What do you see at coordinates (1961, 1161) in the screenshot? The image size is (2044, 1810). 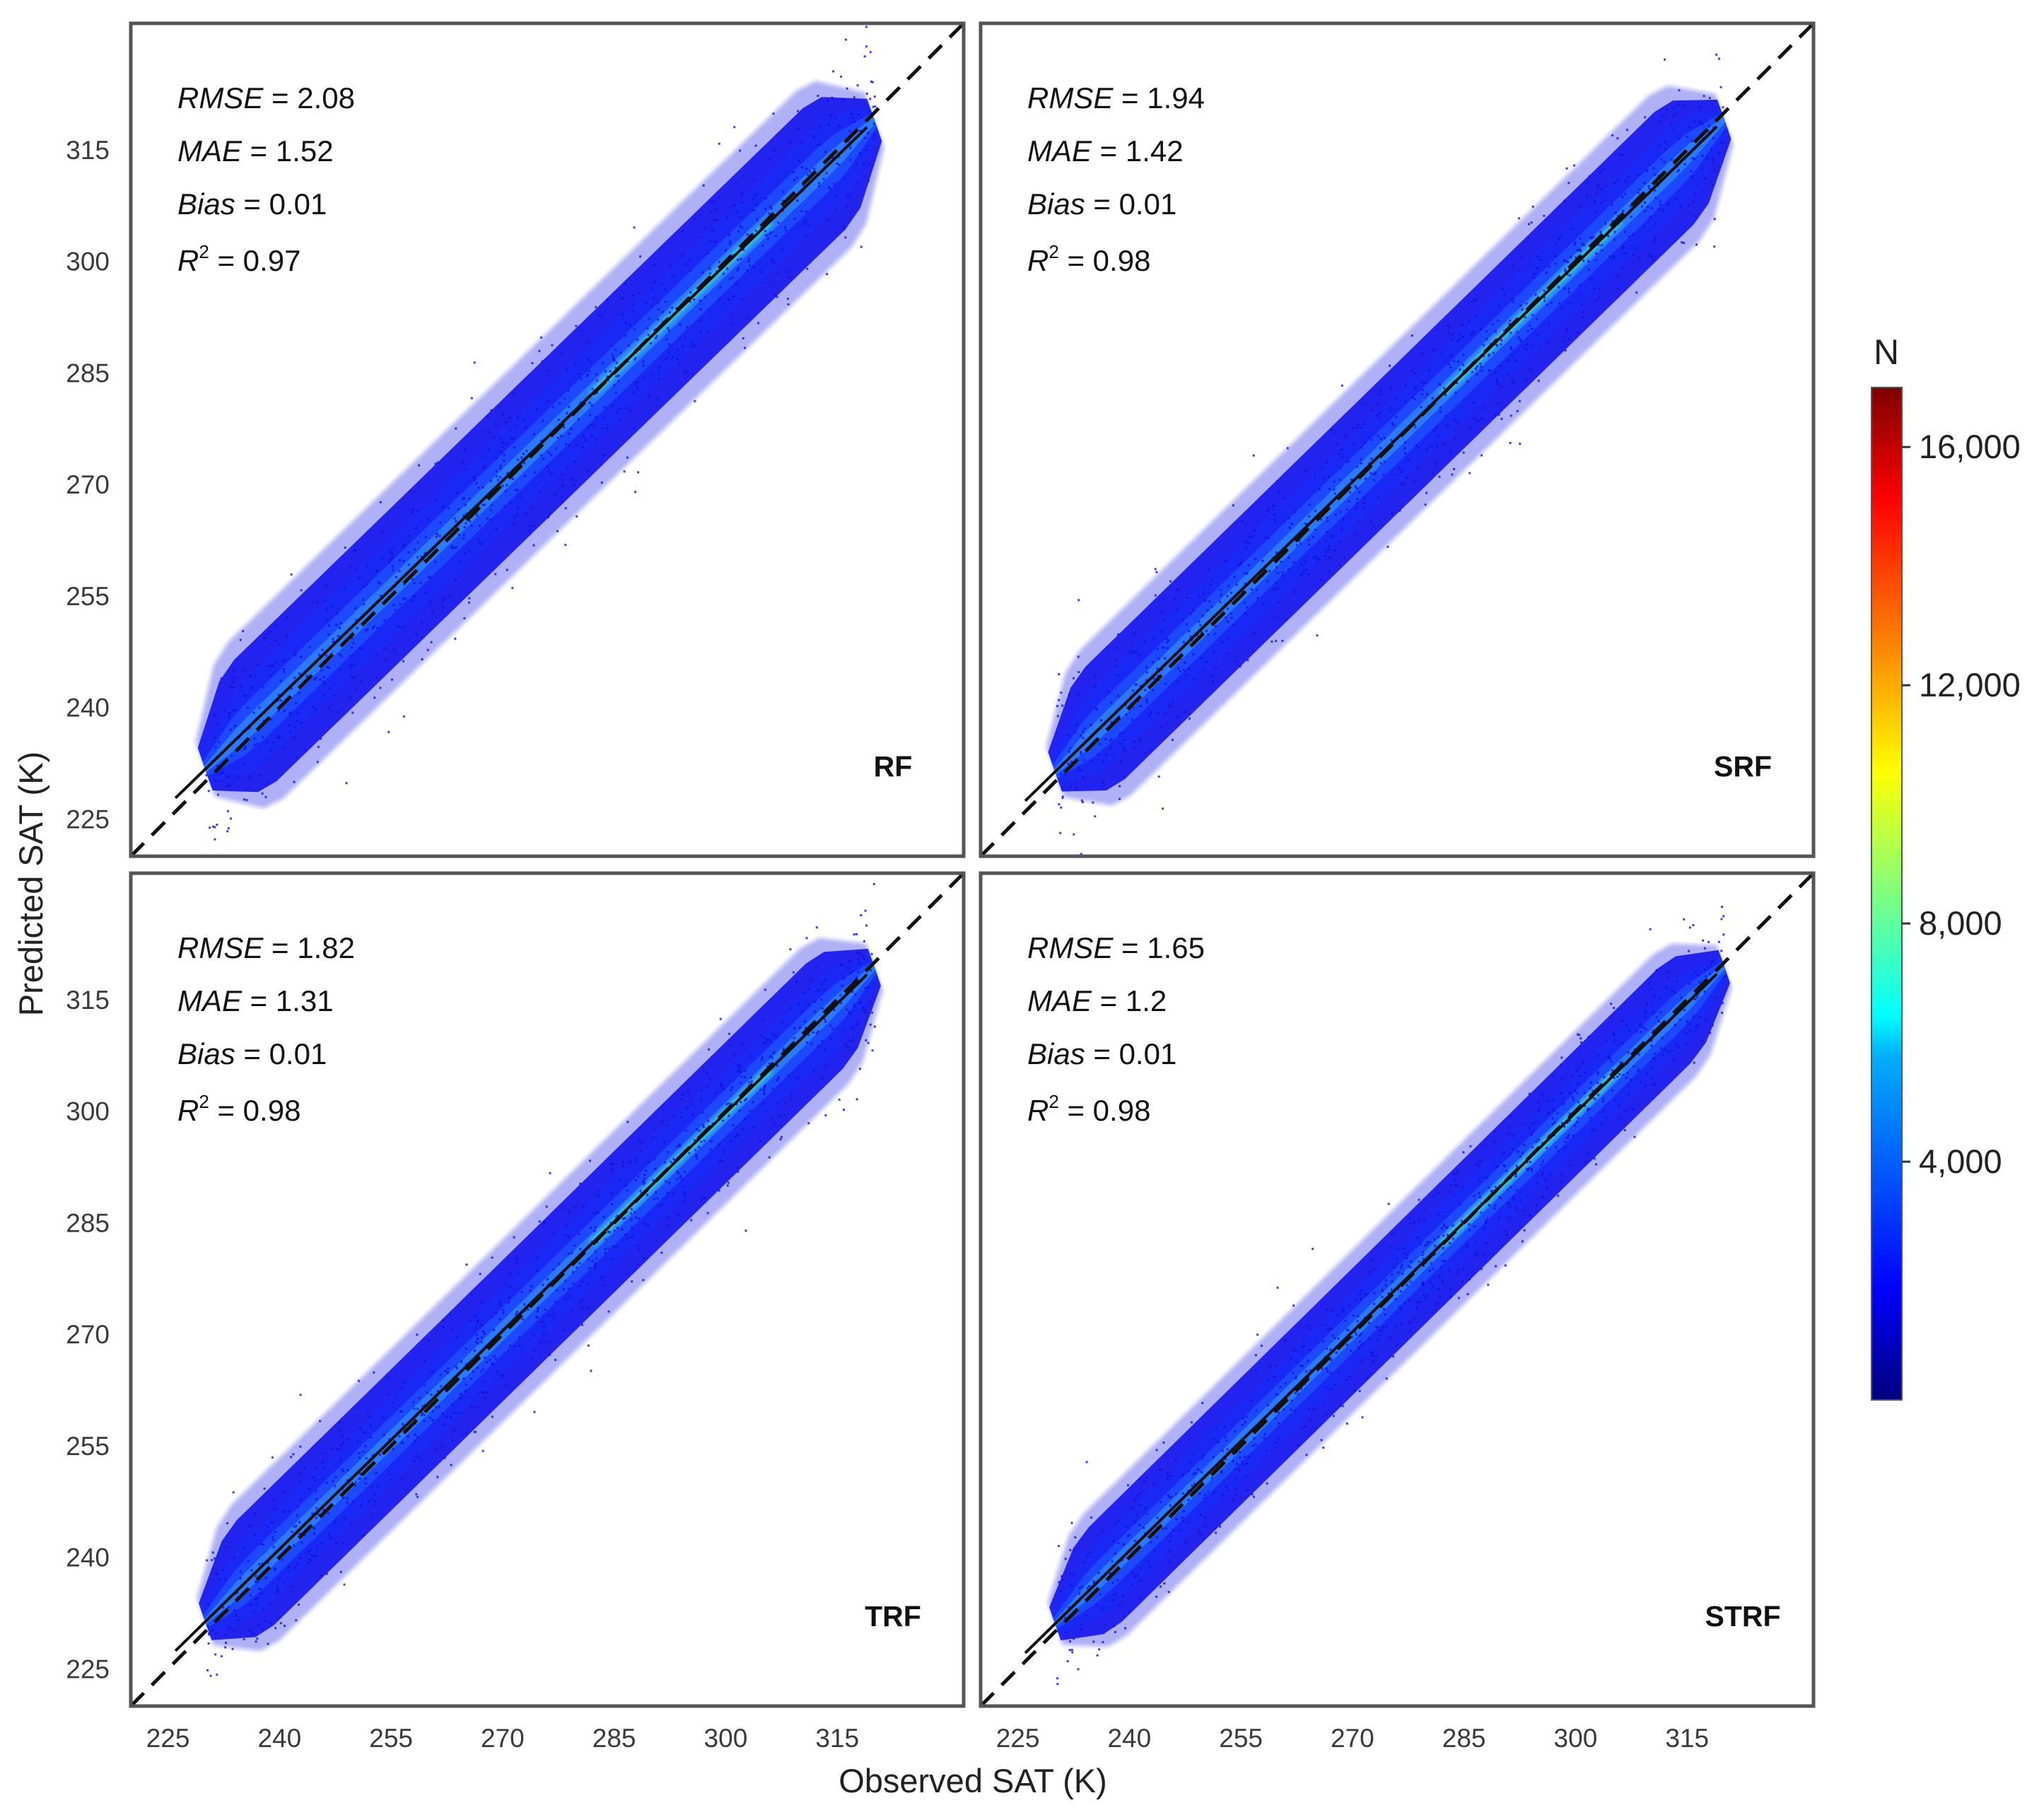 I see `colorbar-tick-label: 4,000` at bounding box center [1961, 1161].